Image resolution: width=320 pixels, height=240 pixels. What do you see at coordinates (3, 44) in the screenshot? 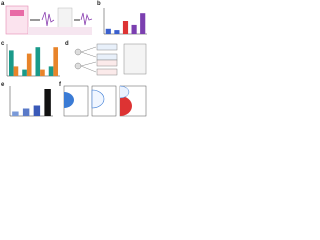
I see `panel-label: c` at bounding box center [3, 44].